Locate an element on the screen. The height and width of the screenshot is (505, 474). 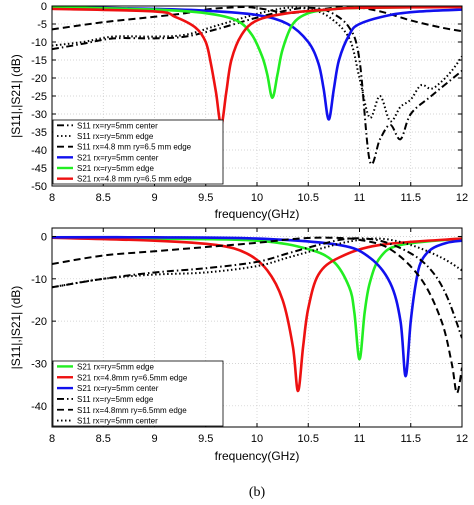
legend-label: S21 rx=4.8mm ry=6.5mm edge is located at coordinates (132, 377).